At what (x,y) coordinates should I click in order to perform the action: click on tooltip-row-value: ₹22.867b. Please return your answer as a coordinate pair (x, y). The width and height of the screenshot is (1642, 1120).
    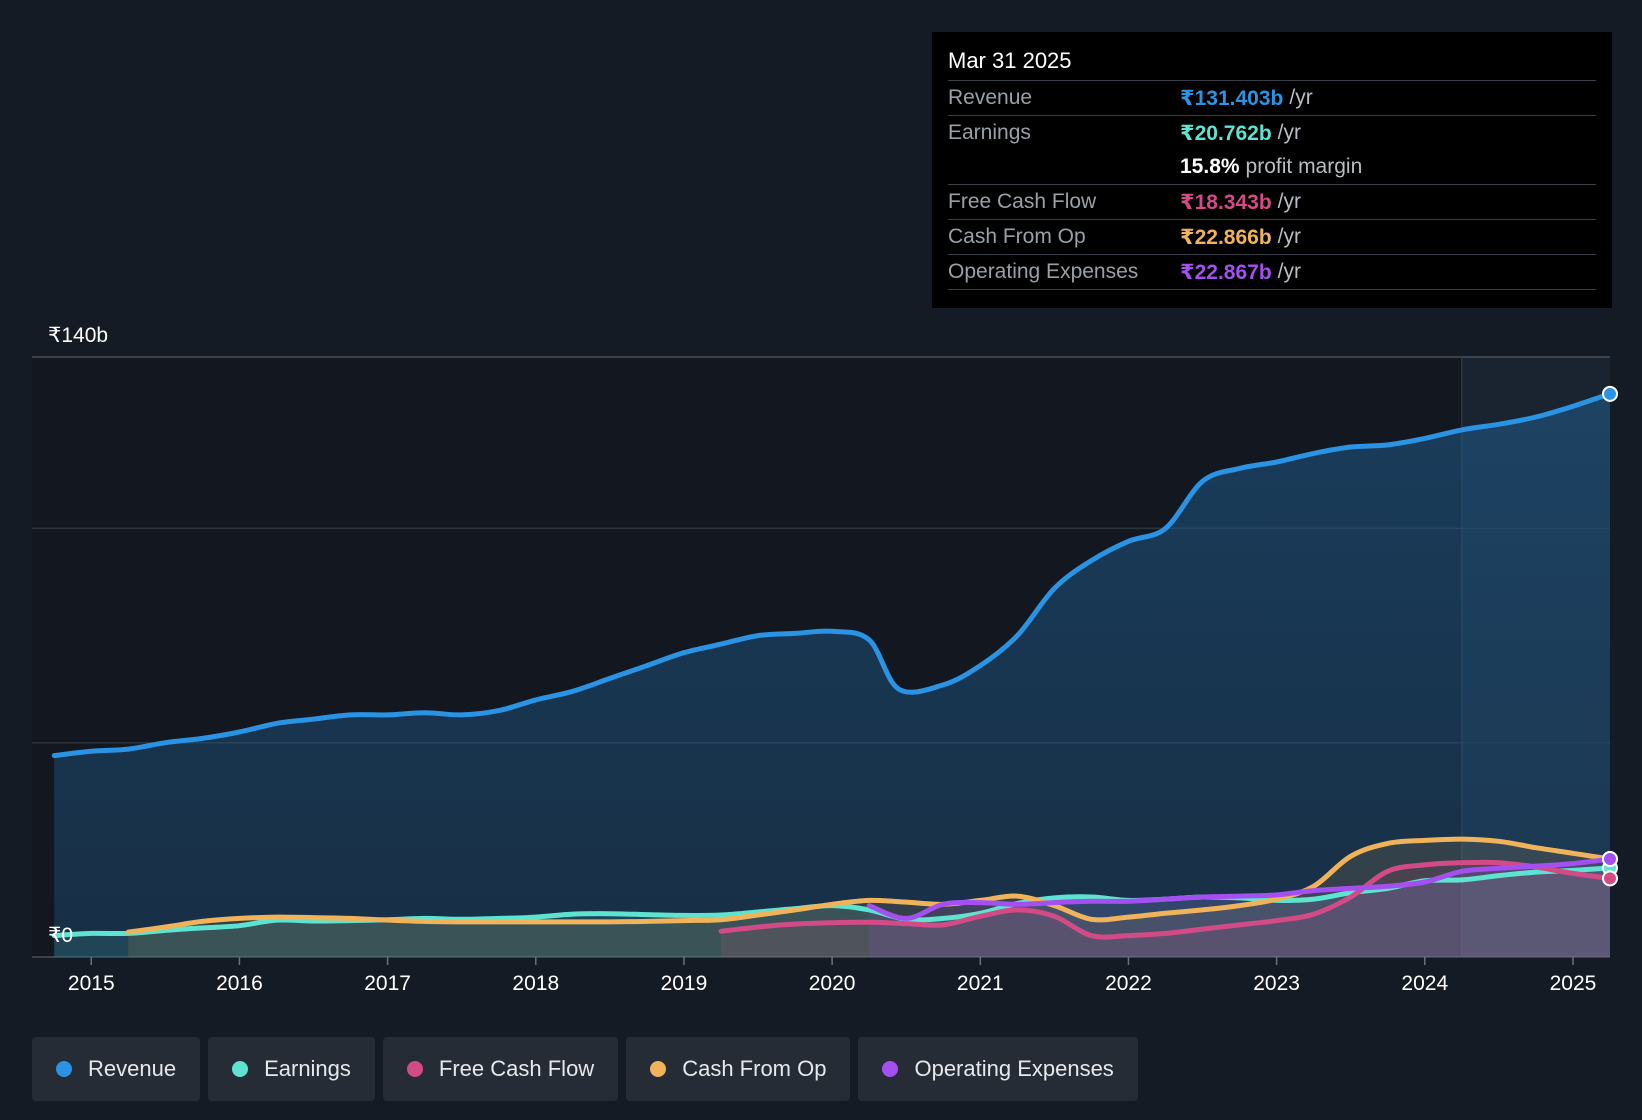
    Looking at the image, I should click on (1226, 272).